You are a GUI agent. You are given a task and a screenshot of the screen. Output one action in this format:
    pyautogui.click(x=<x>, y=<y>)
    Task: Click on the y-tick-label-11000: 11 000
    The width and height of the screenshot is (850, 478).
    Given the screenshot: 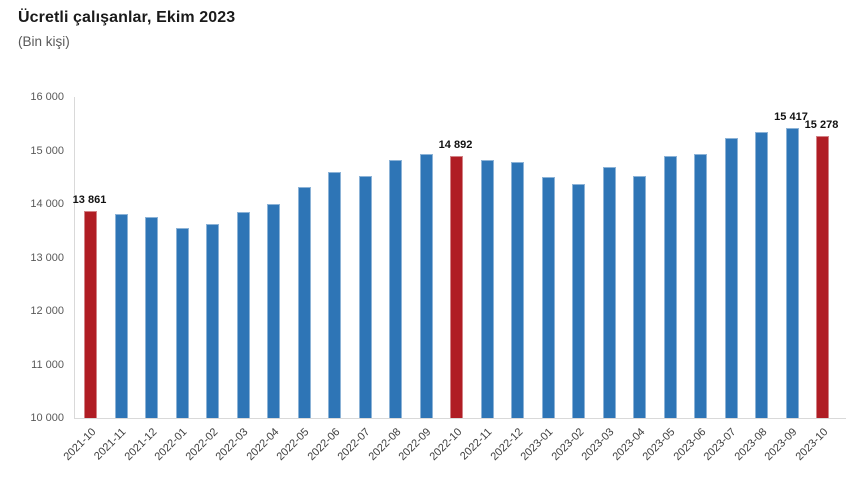 What is the action you would take?
    pyautogui.click(x=47, y=364)
    